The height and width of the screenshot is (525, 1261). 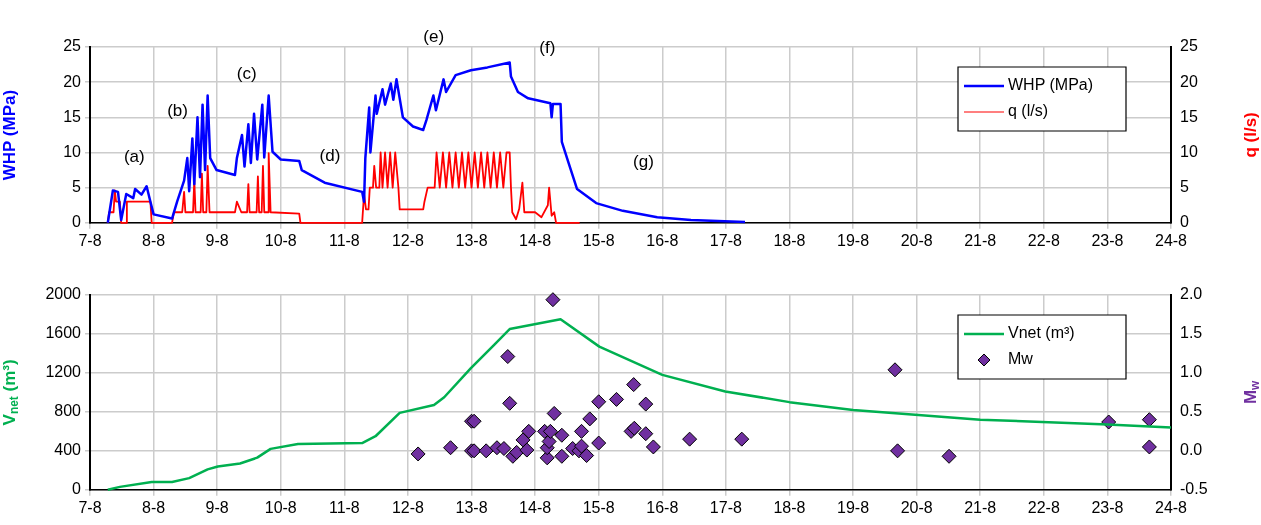 What do you see at coordinates (1189, 81) in the screenshot?
I see `y2-tick-label: 20` at bounding box center [1189, 81].